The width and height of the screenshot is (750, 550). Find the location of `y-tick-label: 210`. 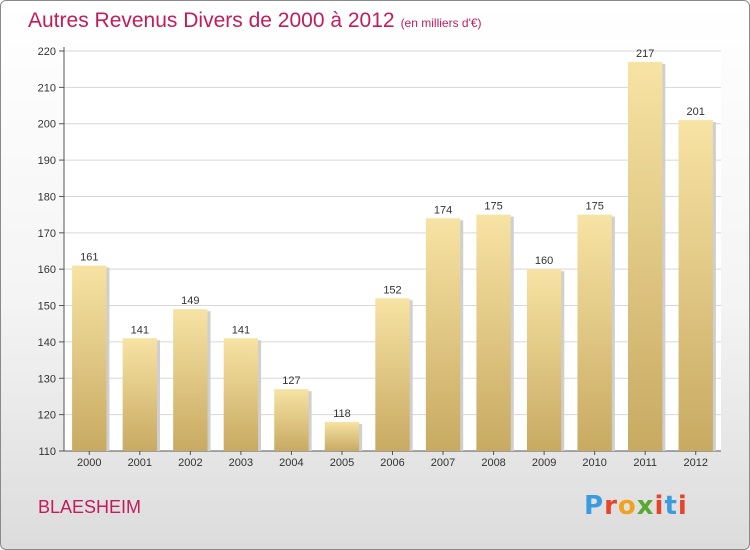

y-tick-label: 210 is located at coordinates (47, 88).